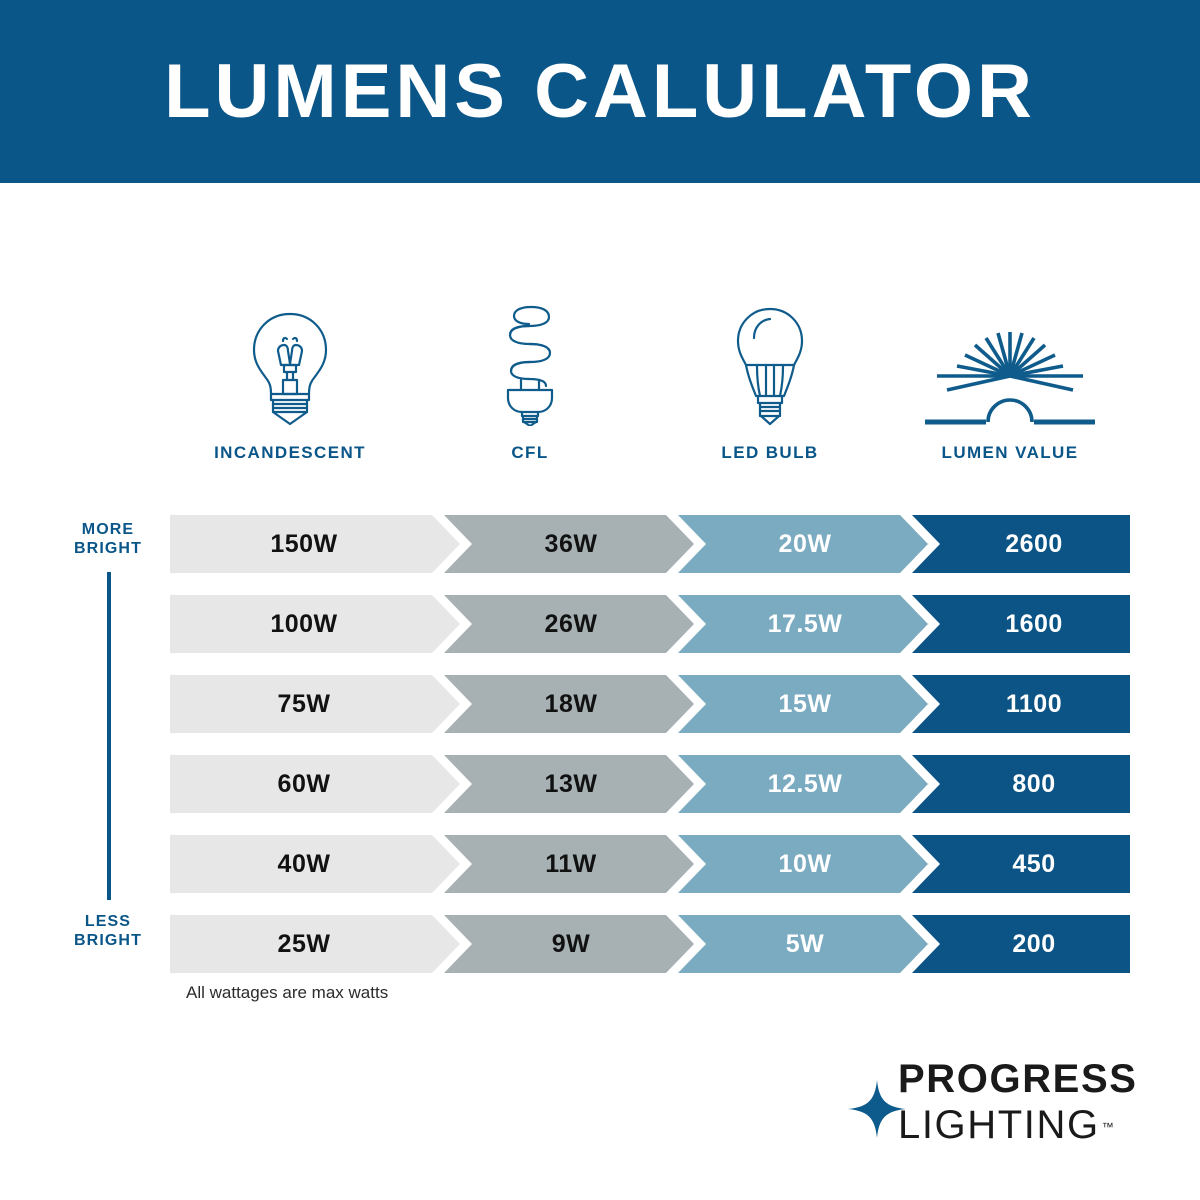  I want to click on cell-lumens: 1100, so click(1021, 704).